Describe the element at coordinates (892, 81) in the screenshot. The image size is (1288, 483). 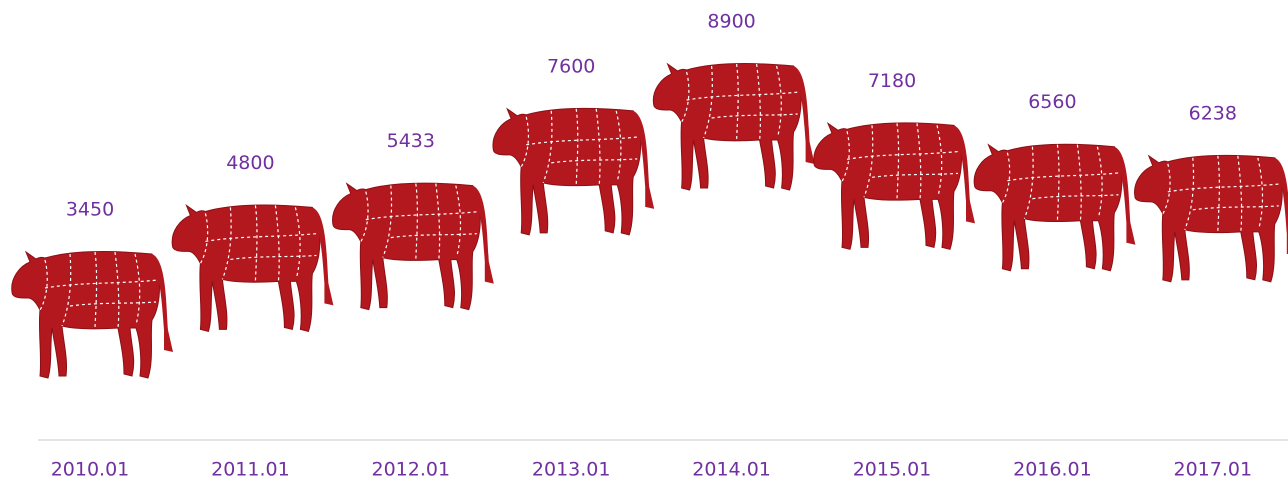
I see `value-label: 7180` at that location.